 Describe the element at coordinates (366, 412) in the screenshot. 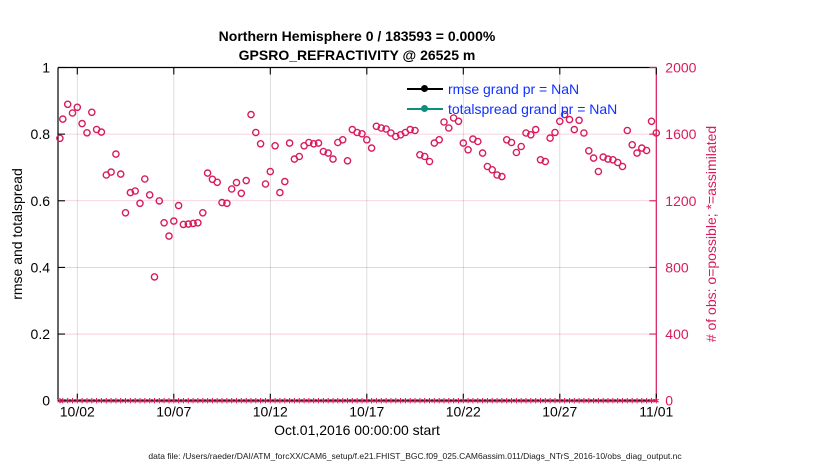

I see `x-tick-label: 10/17` at that location.